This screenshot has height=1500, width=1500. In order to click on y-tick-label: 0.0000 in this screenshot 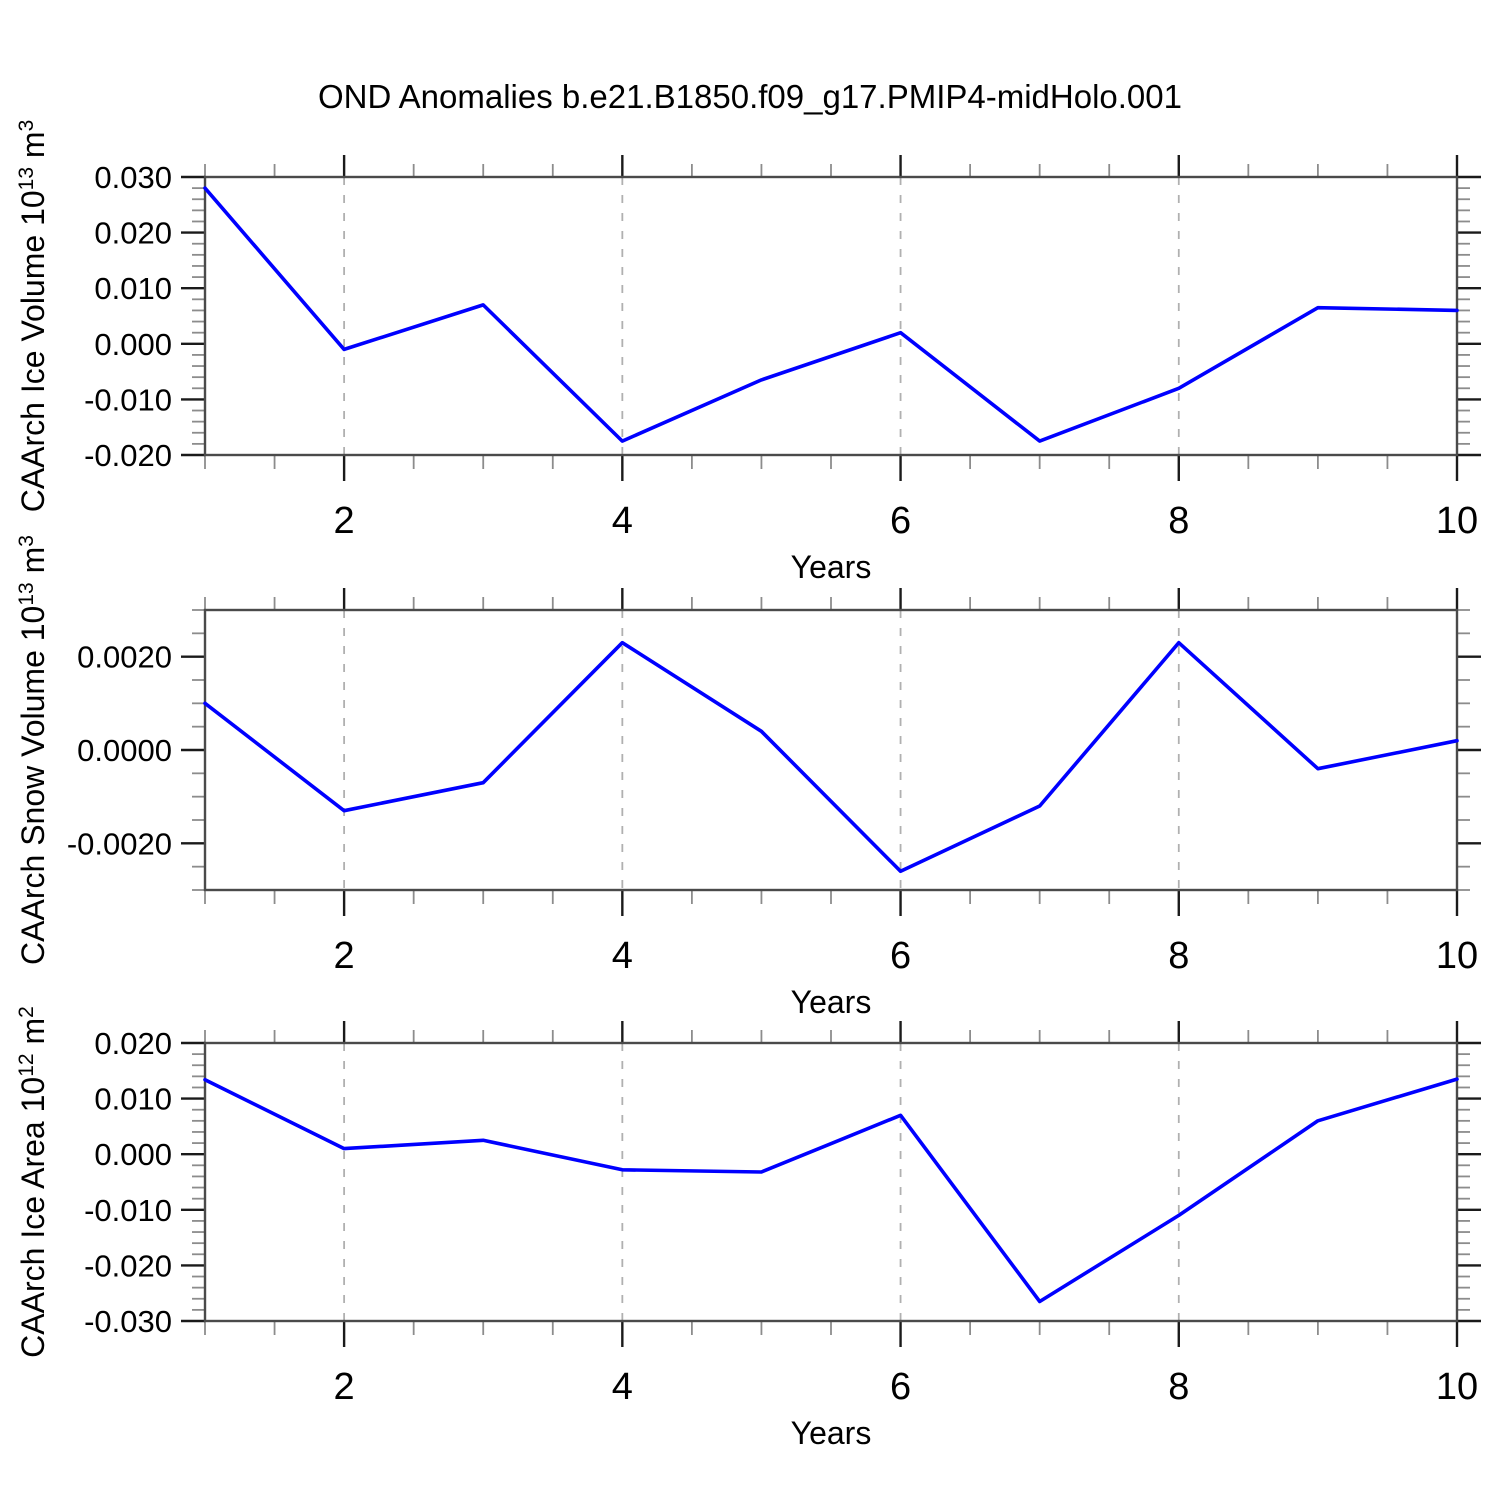, I will do `click(124, 750)`.